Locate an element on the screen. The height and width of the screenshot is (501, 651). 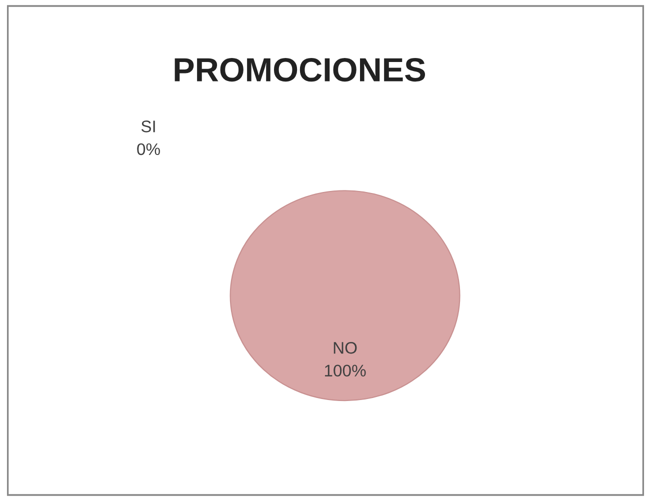
data-label: 100% is located at coordinates (345, 370).